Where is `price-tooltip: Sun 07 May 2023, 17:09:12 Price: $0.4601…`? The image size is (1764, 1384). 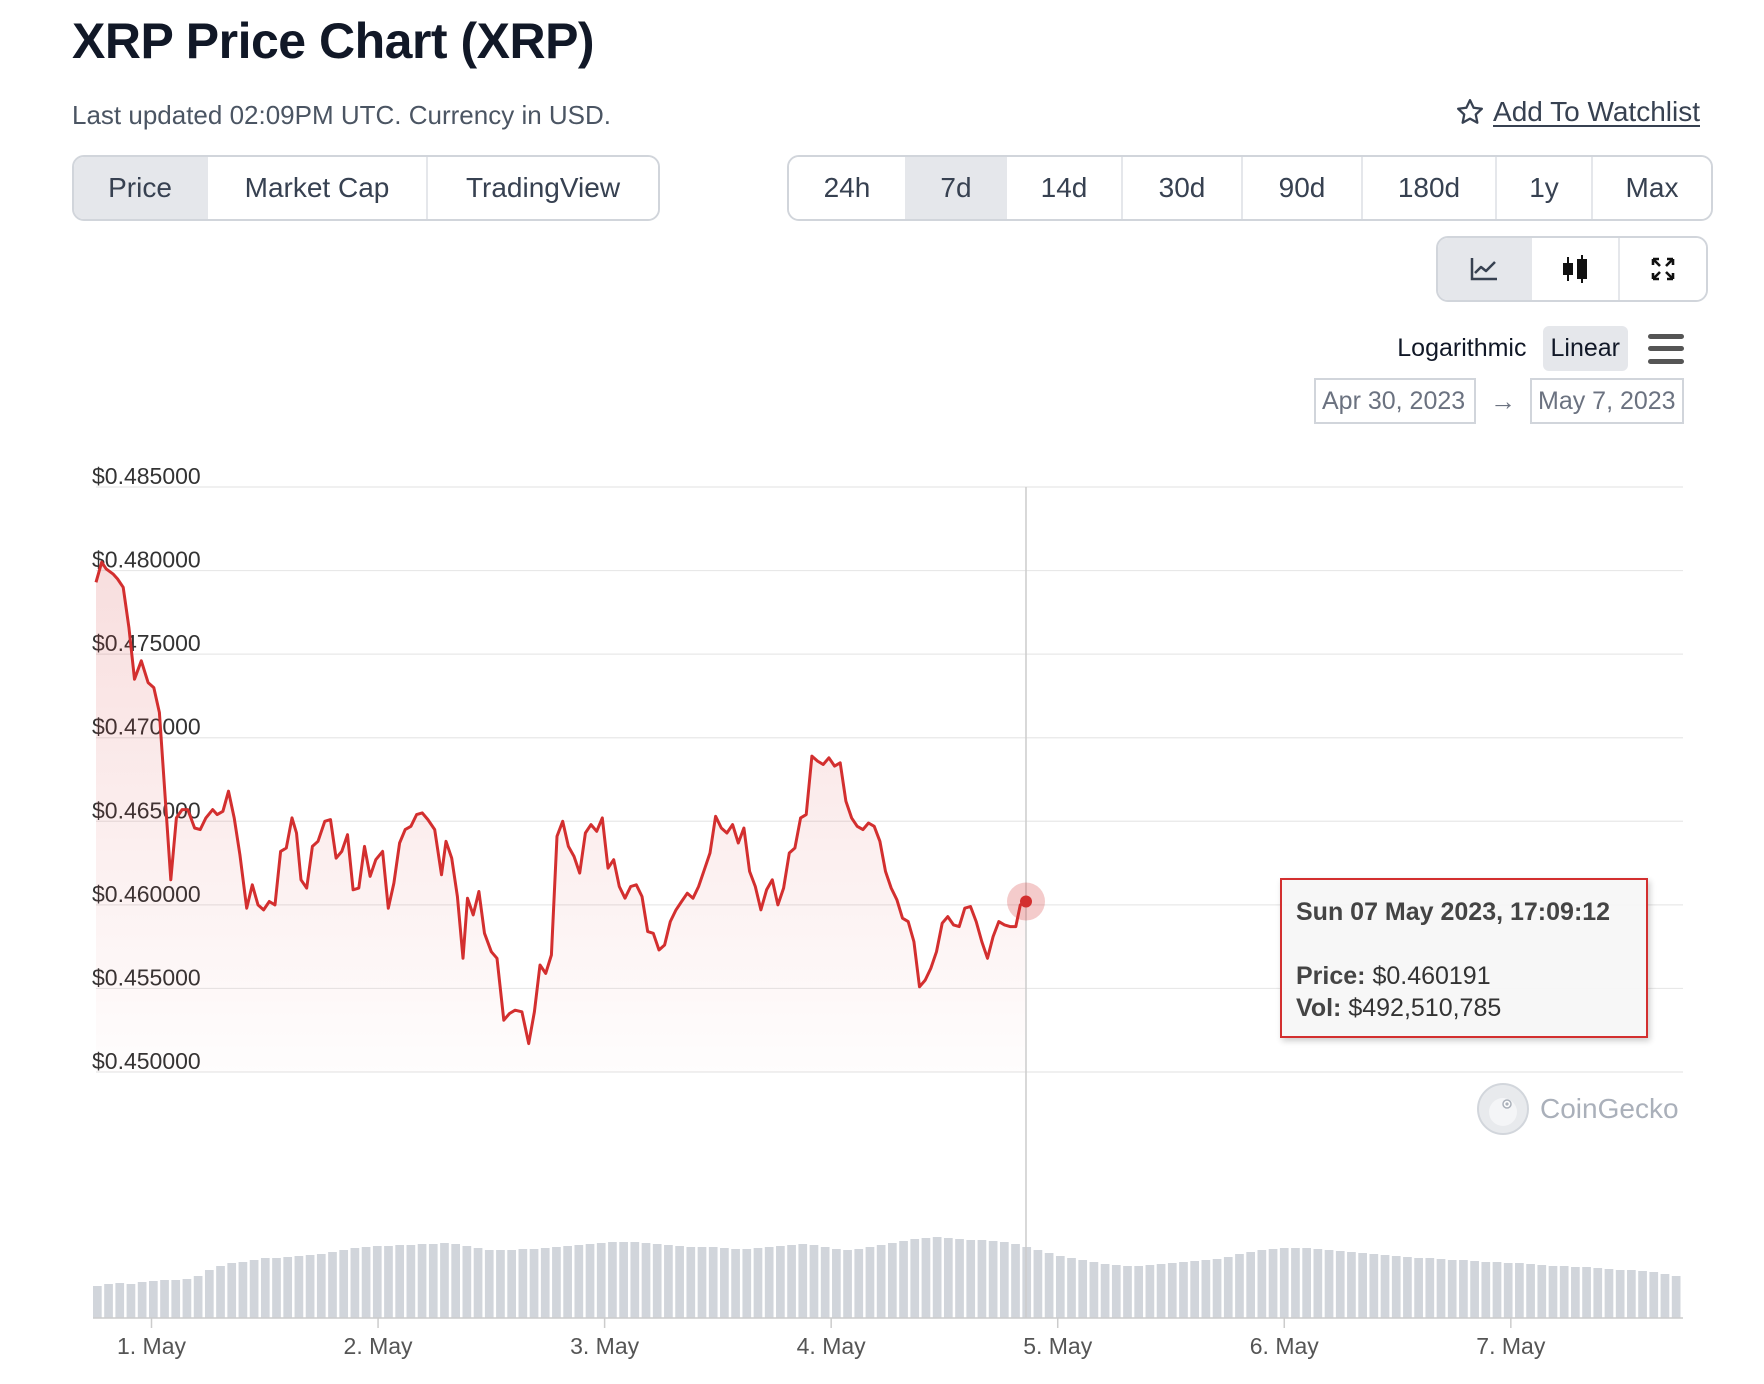
price-tooltip: Sun 07 May 2023, 17:09:12 Price: $0.4601… is located at coordinates (1464, 958).